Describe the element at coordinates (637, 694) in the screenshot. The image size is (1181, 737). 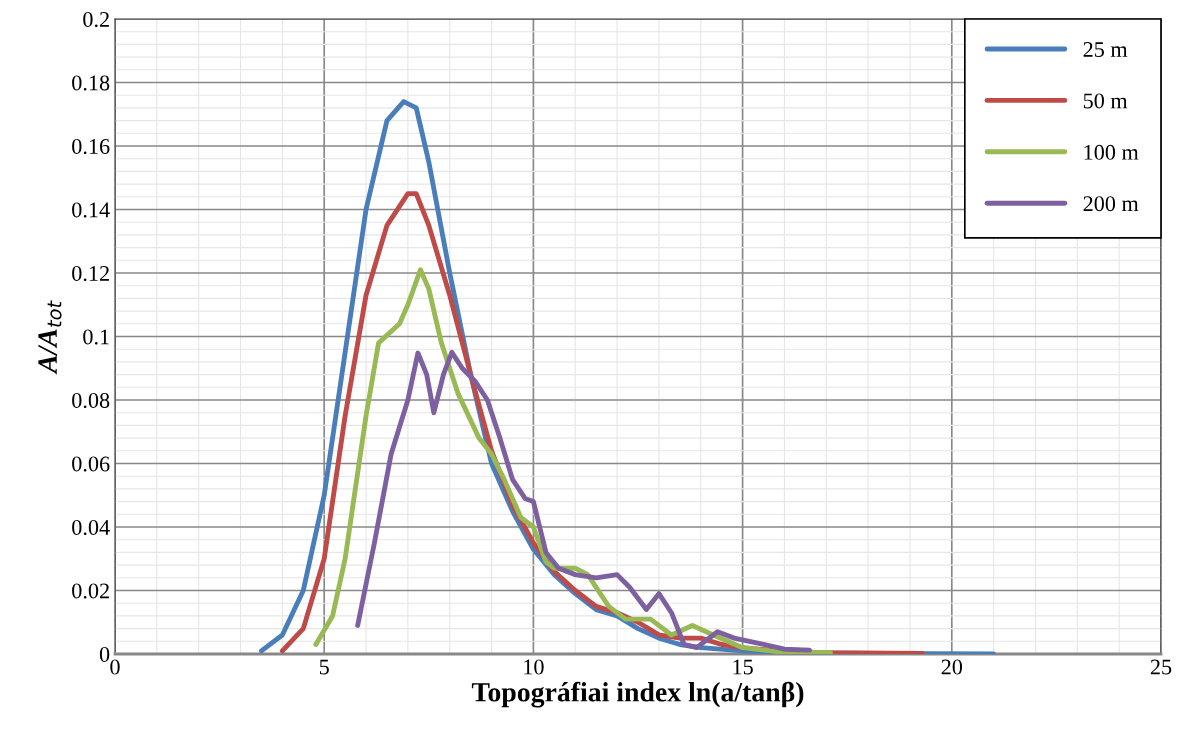
I see `x-axis-title: Topográfiai index ln(a/tanβ)` at that location.